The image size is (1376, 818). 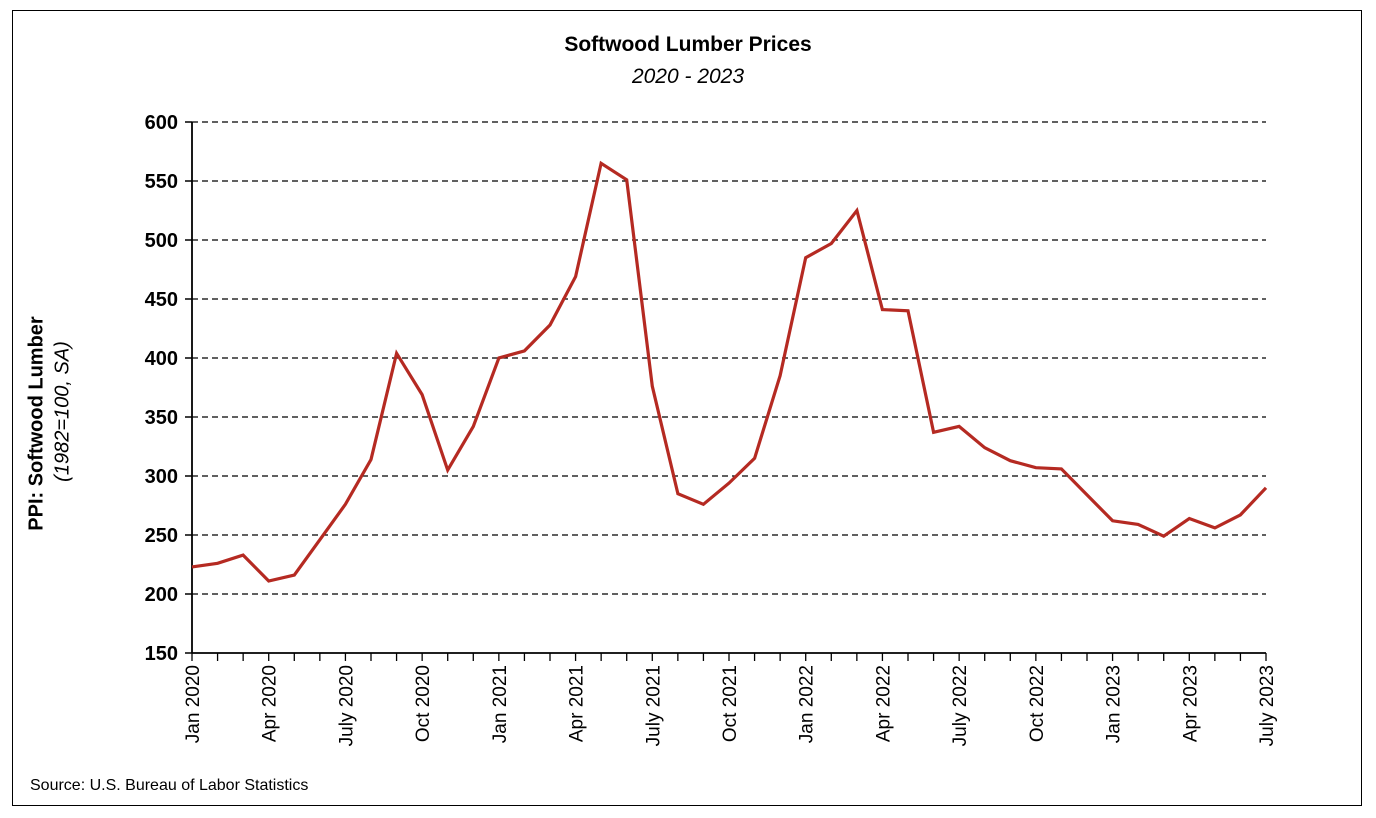 I want to click on x-tick-label: Oct 2022, so click(x=1037, y=703).